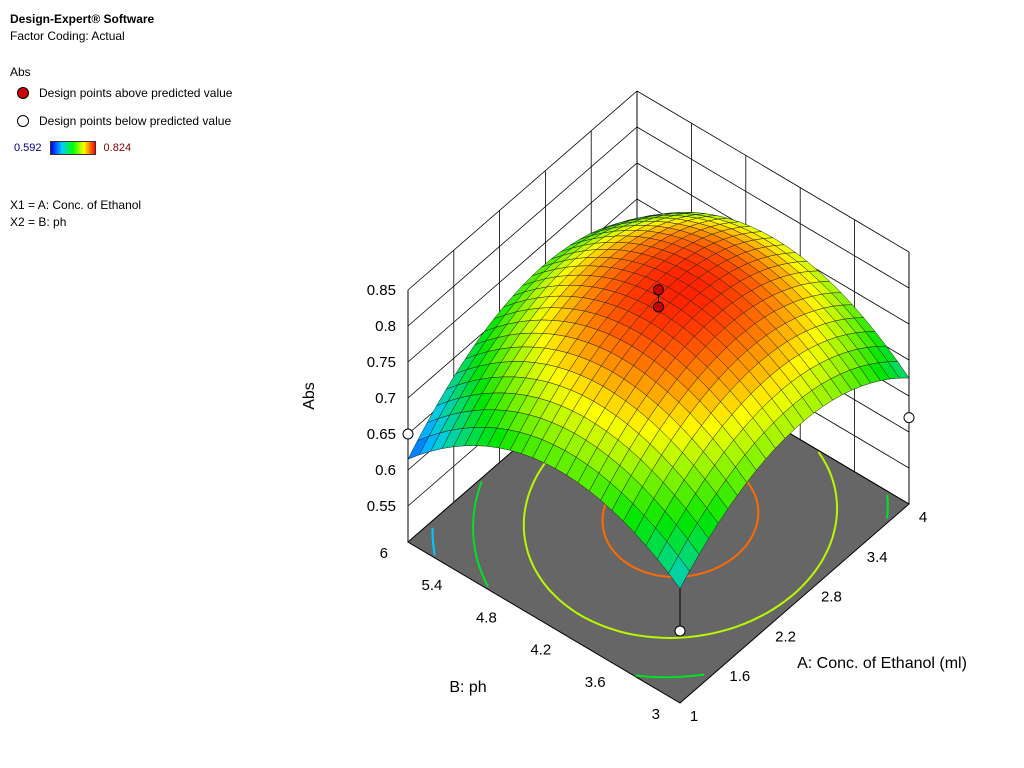 The image size is (1024, 768). What do you see at coordinates (467, 687) in the screenshot?
I see `y-axis-title: B: ph` at bounding box center [467, 687].